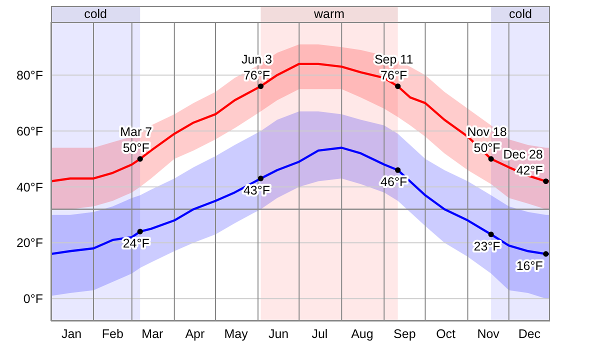  I want to click on x-tick-label: Oct, so click(446, 333).